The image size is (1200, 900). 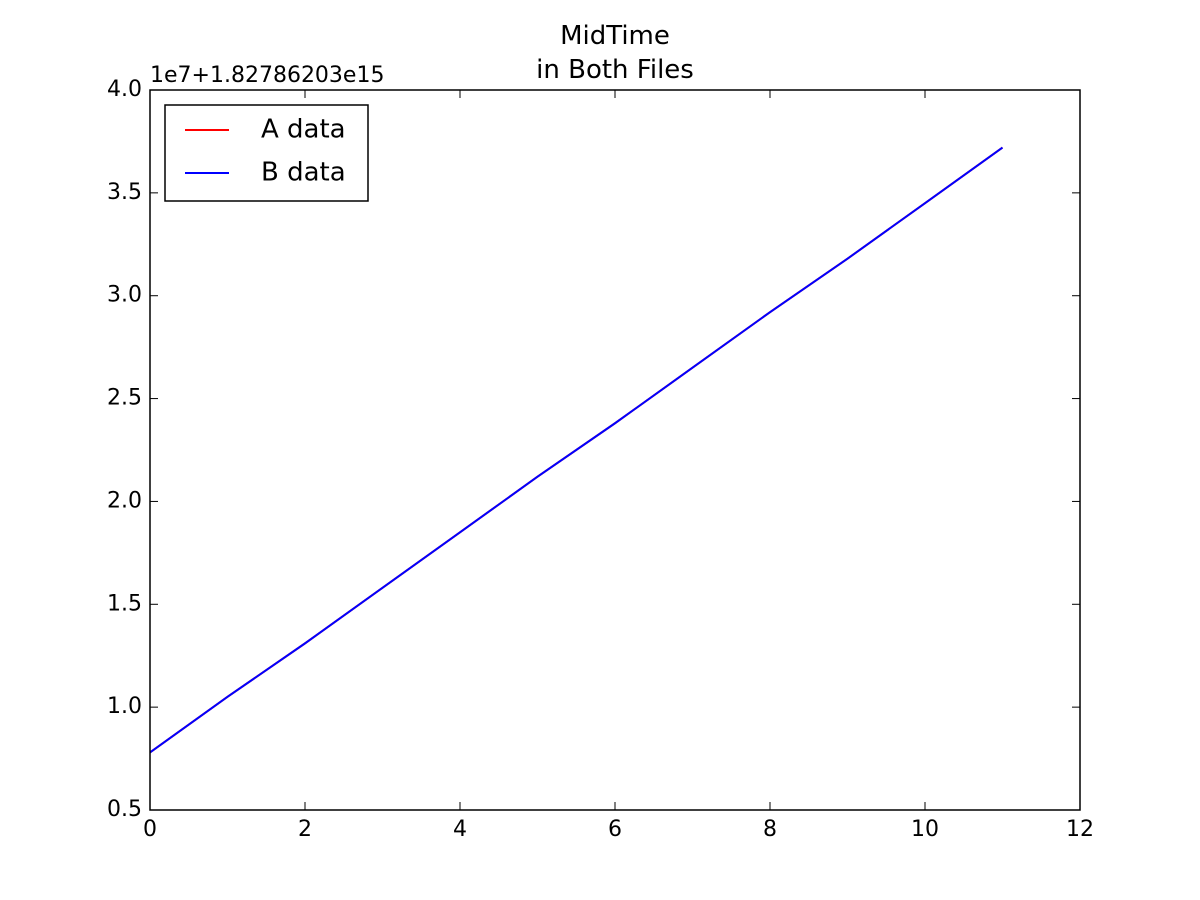 I want to click on x-tick-label: 8, so click(x=770, y=829).